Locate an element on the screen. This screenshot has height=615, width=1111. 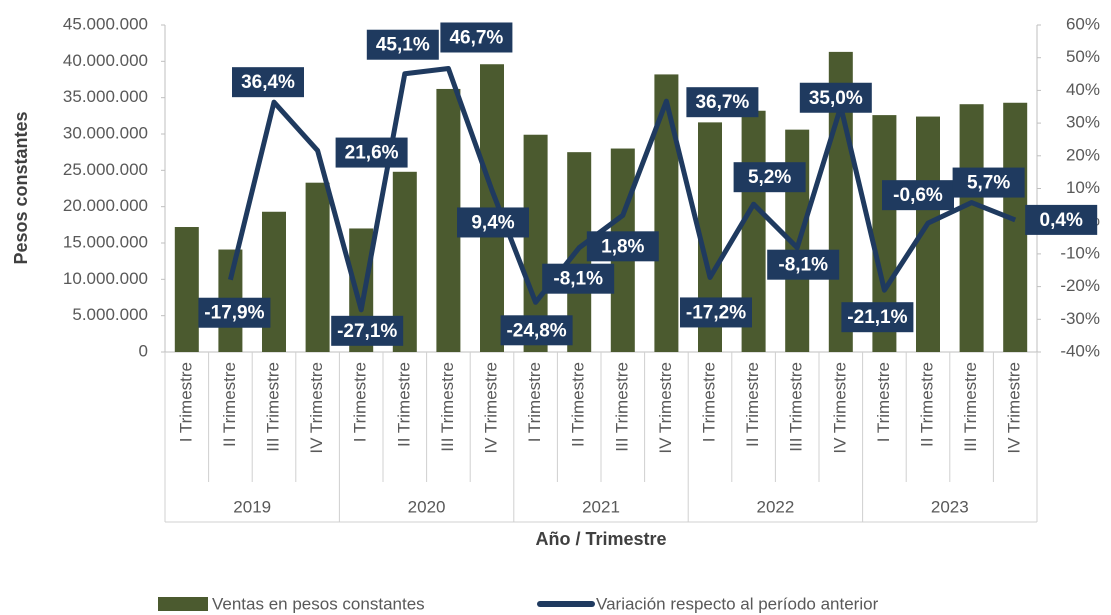
y-axis-label: Pesos constantes is located at coordinates (21, 187).